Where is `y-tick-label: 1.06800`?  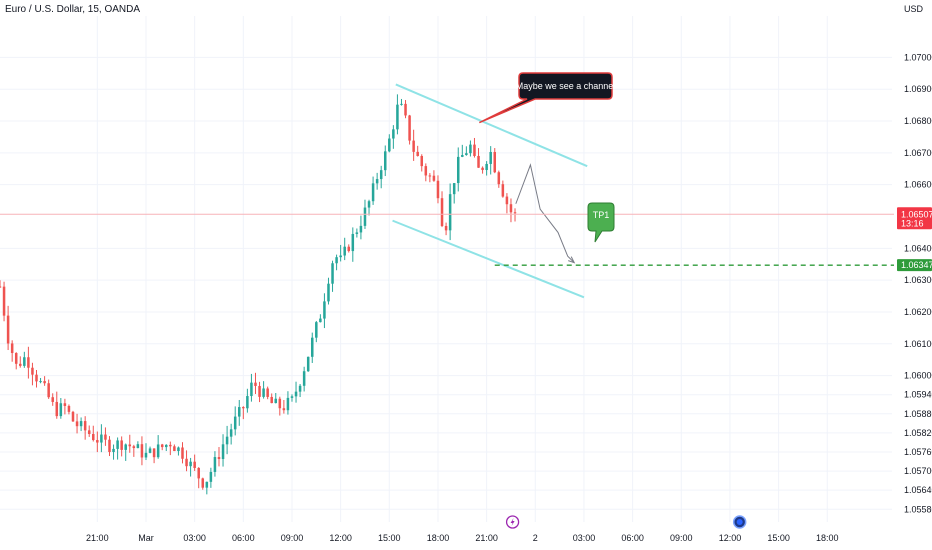
y-tick-label: 1.06800 is located at coordinates (918, 121).